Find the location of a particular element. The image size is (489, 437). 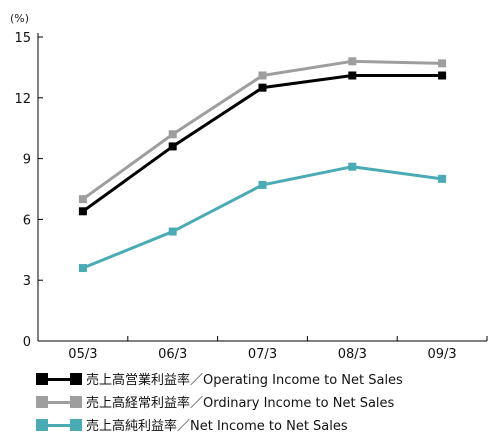

y-tick-label: 6 is located at coordinates (27, 220).